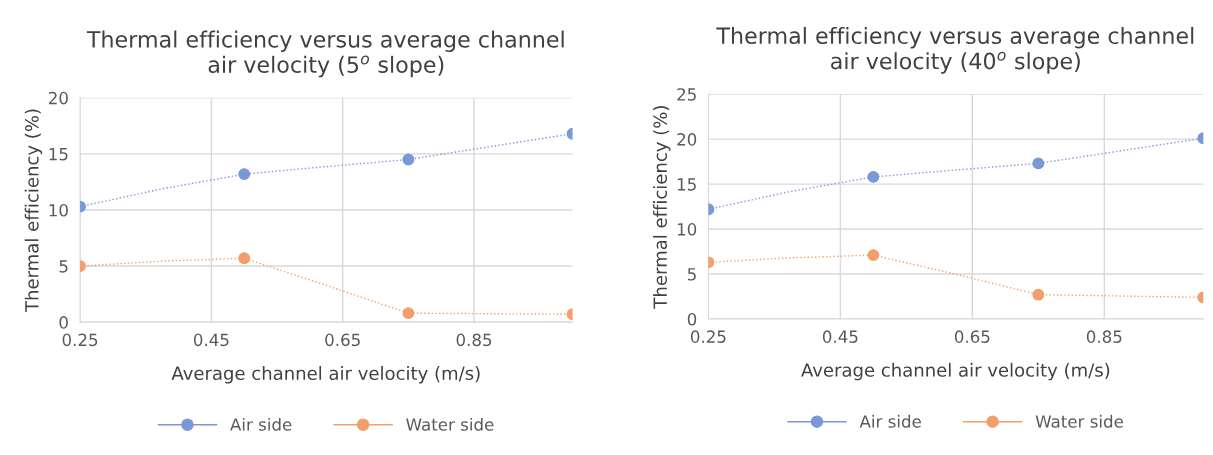 This screenshot has width=1213, height=455. What do you see at coordinates (325, 54) in the screenshot?
I see `chart-title: Thermal efficiency versus average channel air velocity (5$^{o}$ slope)` at bounding box center [325, 54].